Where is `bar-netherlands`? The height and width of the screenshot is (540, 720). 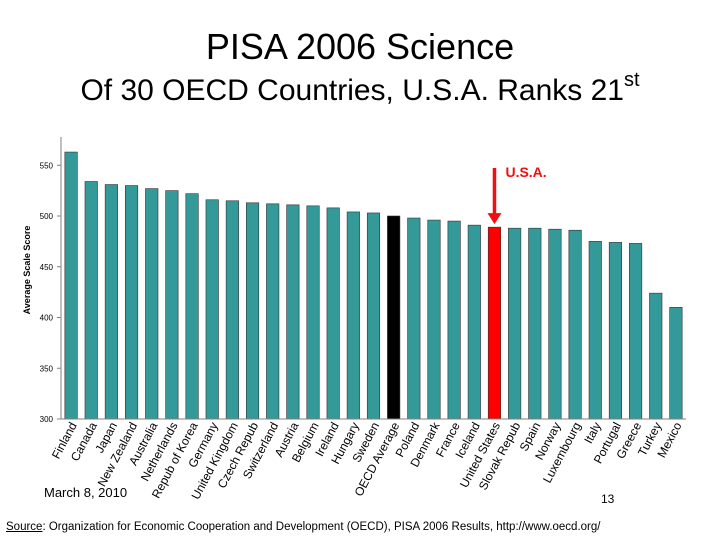
bar-netherlands is located at coordinates (172, 305).